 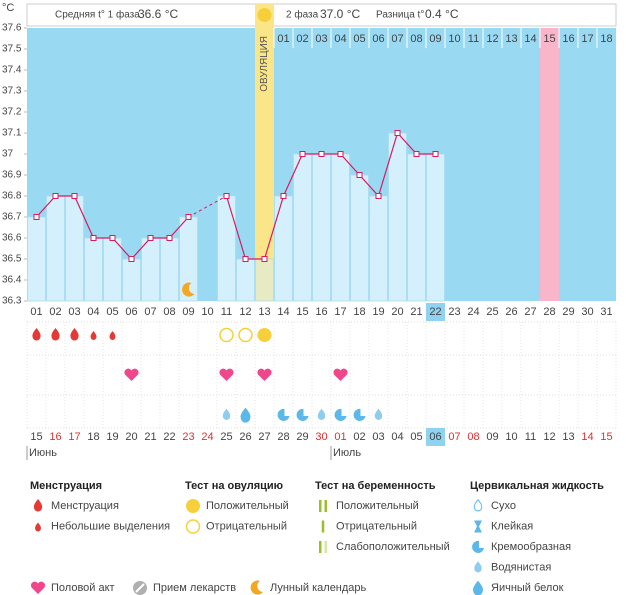 What do you see at coordinates (194, 588) in the screenshot?
I see `legend-item: Прием лекарств` at bounding box center [194, 588].